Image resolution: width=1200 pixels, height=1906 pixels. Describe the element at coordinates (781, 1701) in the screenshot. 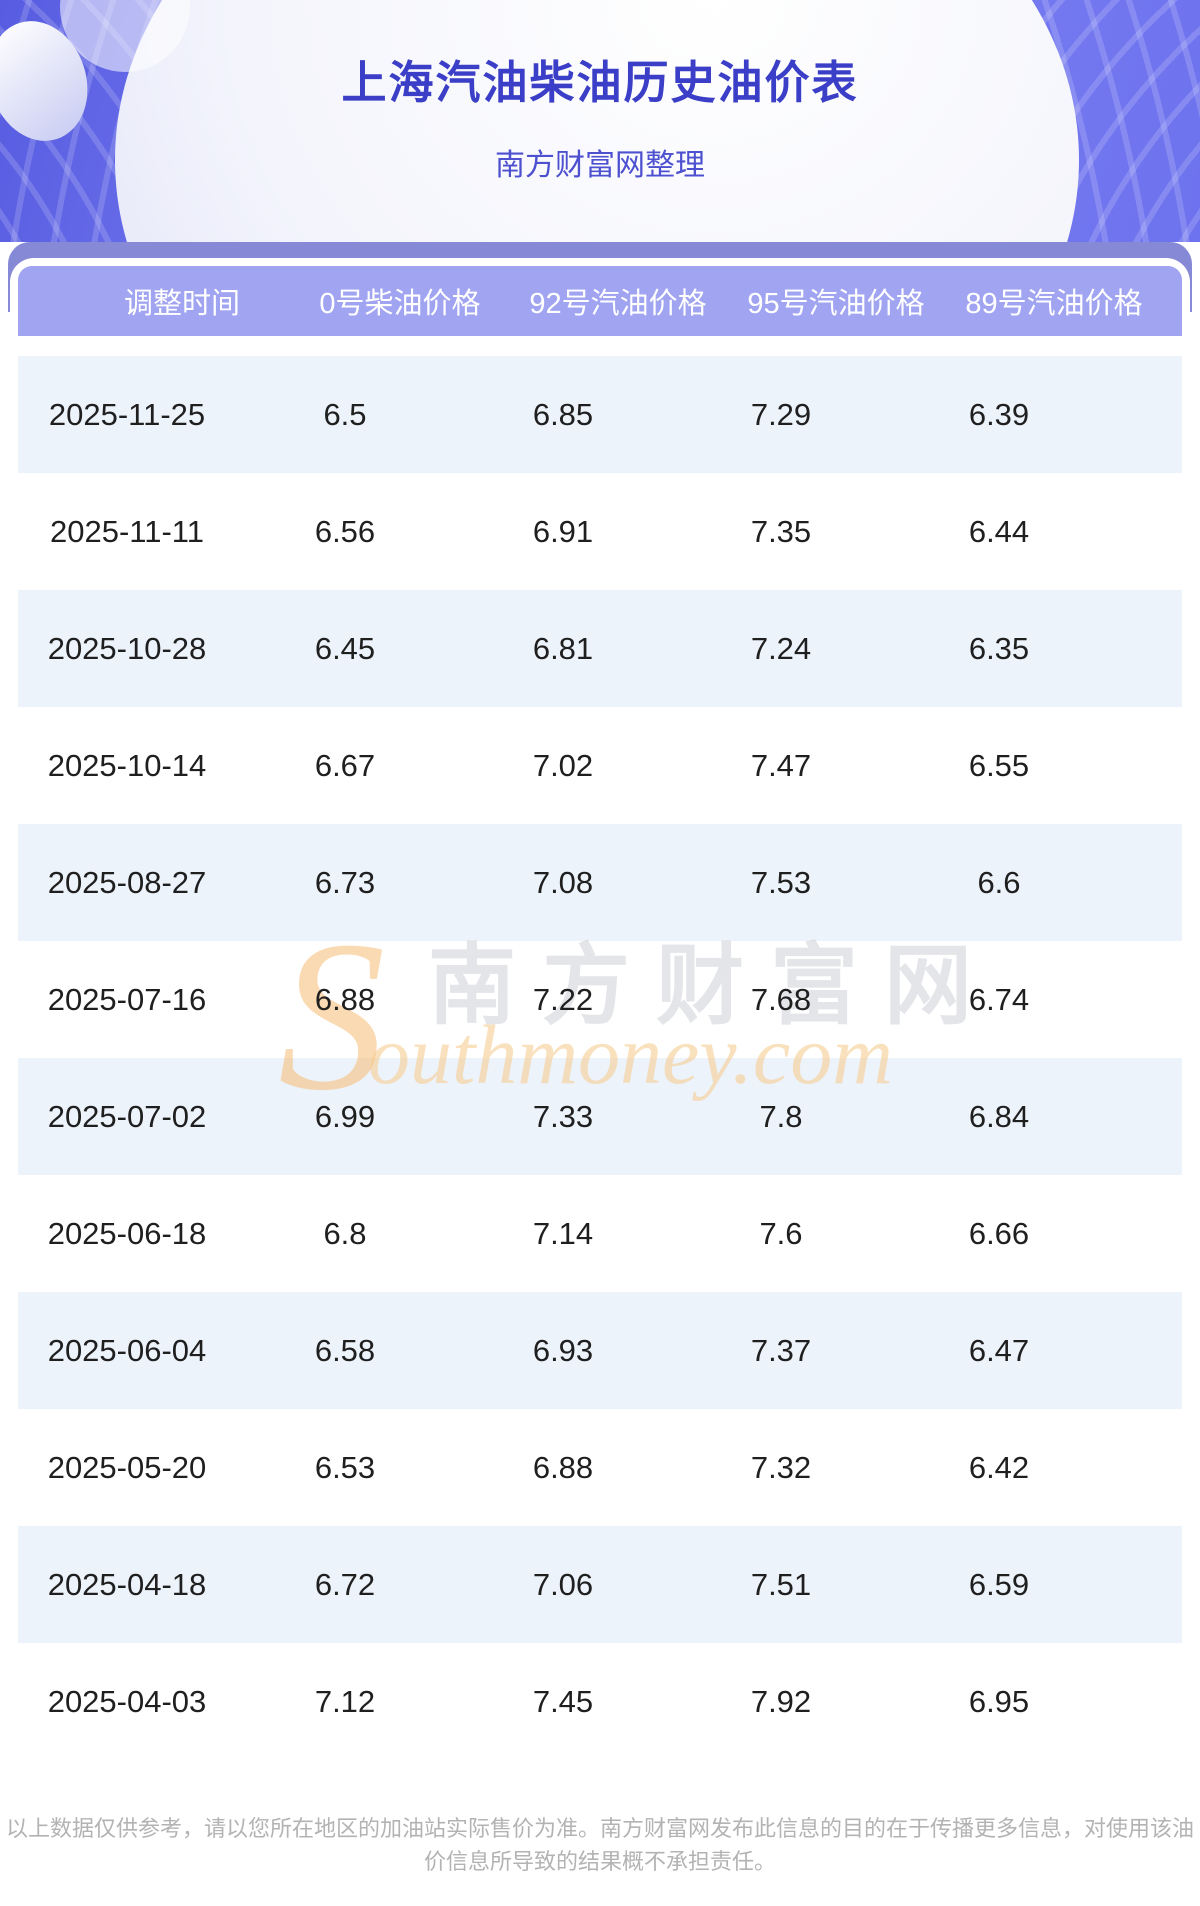

I see `table-cell: 7.92` at that location.